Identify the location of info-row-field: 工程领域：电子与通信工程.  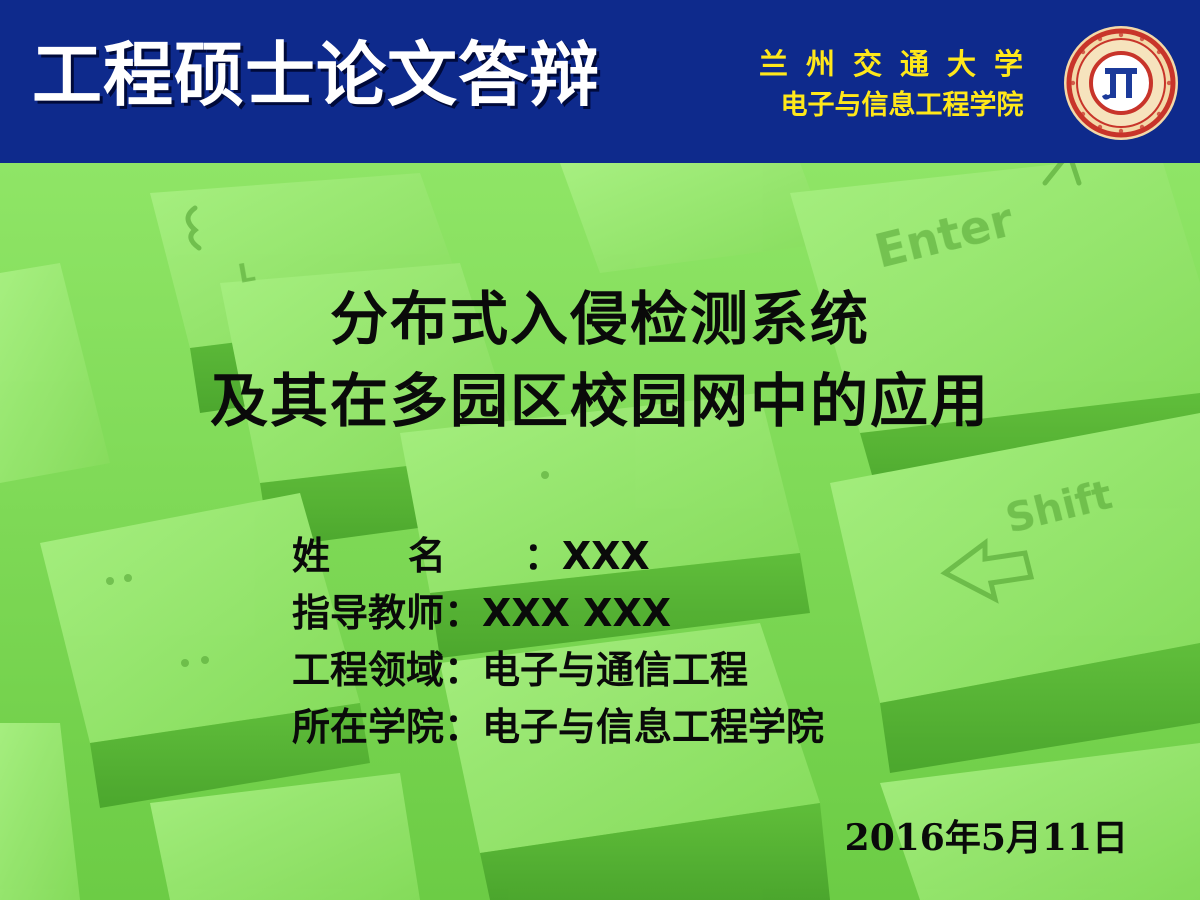
(558, 670).